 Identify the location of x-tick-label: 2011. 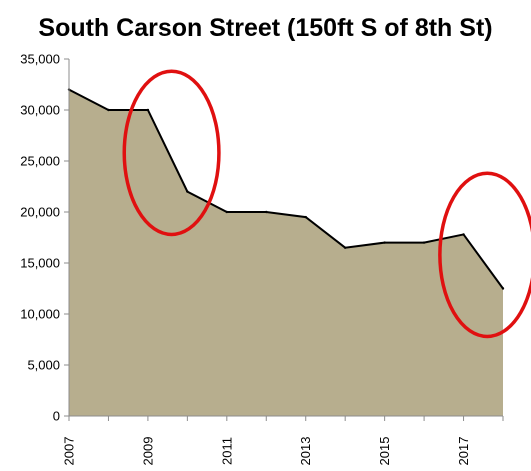
(226, 451).